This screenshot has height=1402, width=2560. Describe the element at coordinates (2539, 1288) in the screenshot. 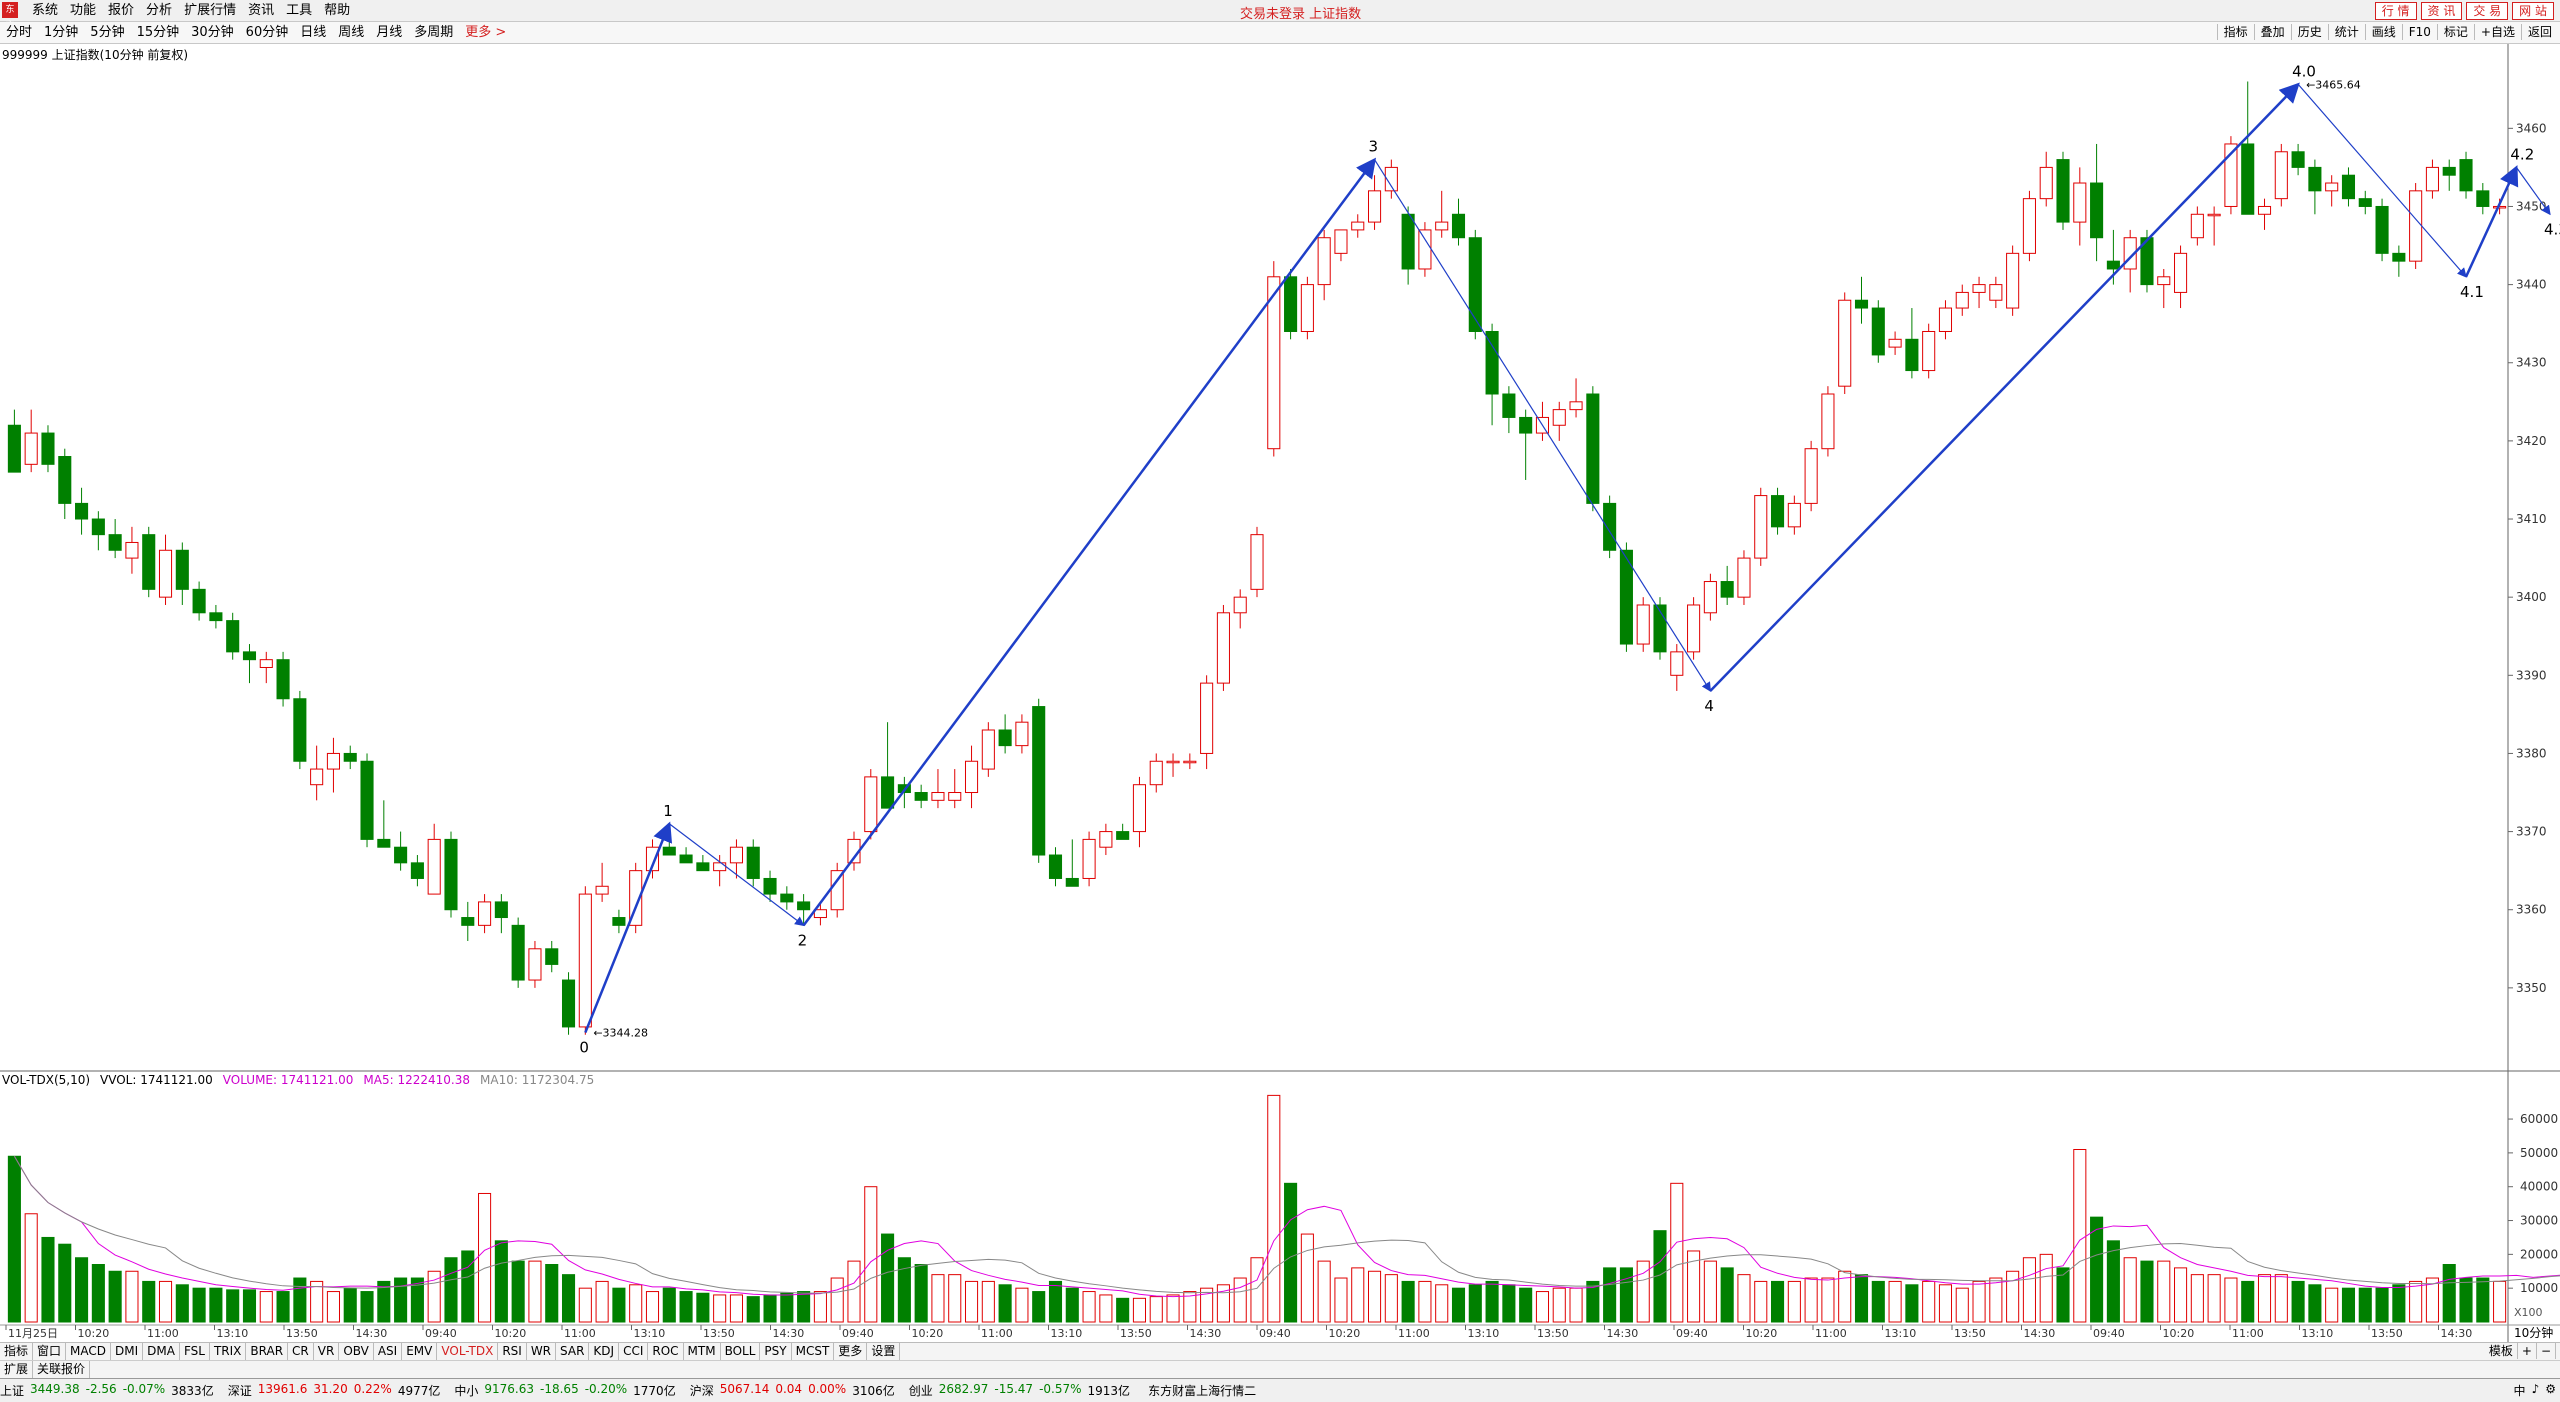

I see `volume-tick-label: 10000` at that location.